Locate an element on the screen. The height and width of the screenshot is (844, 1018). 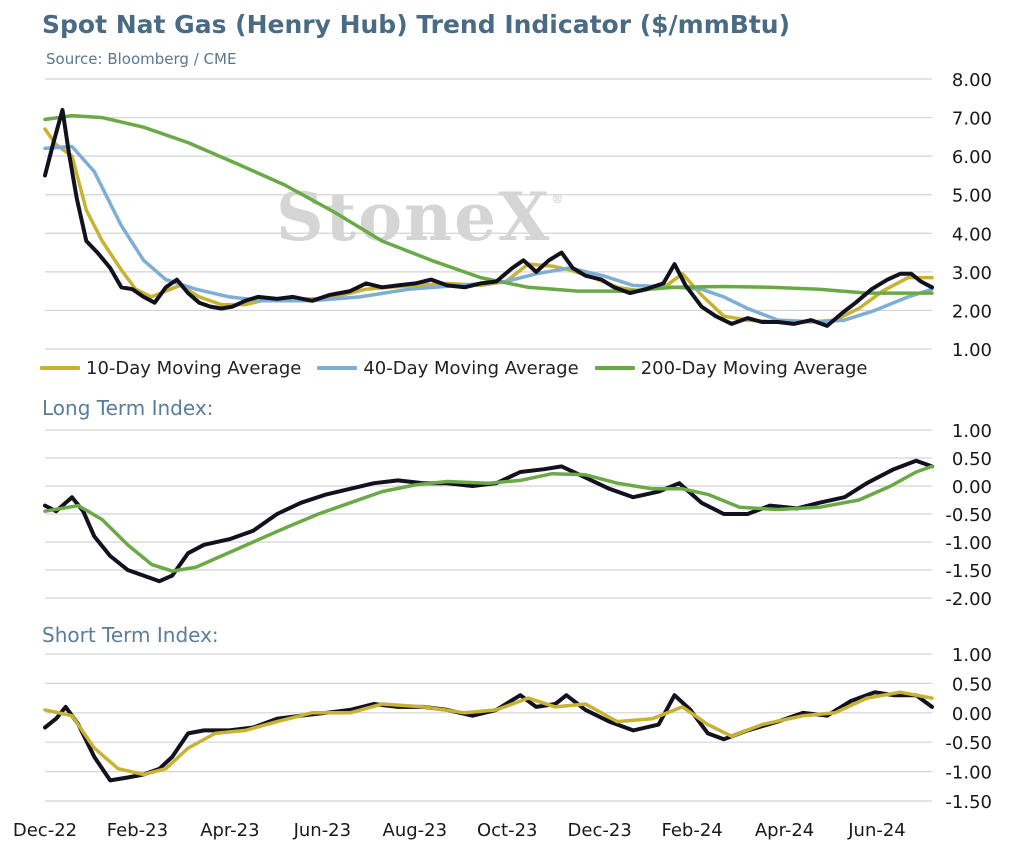
y-tick-label: 7.00 is located at coordinates (972, 119).